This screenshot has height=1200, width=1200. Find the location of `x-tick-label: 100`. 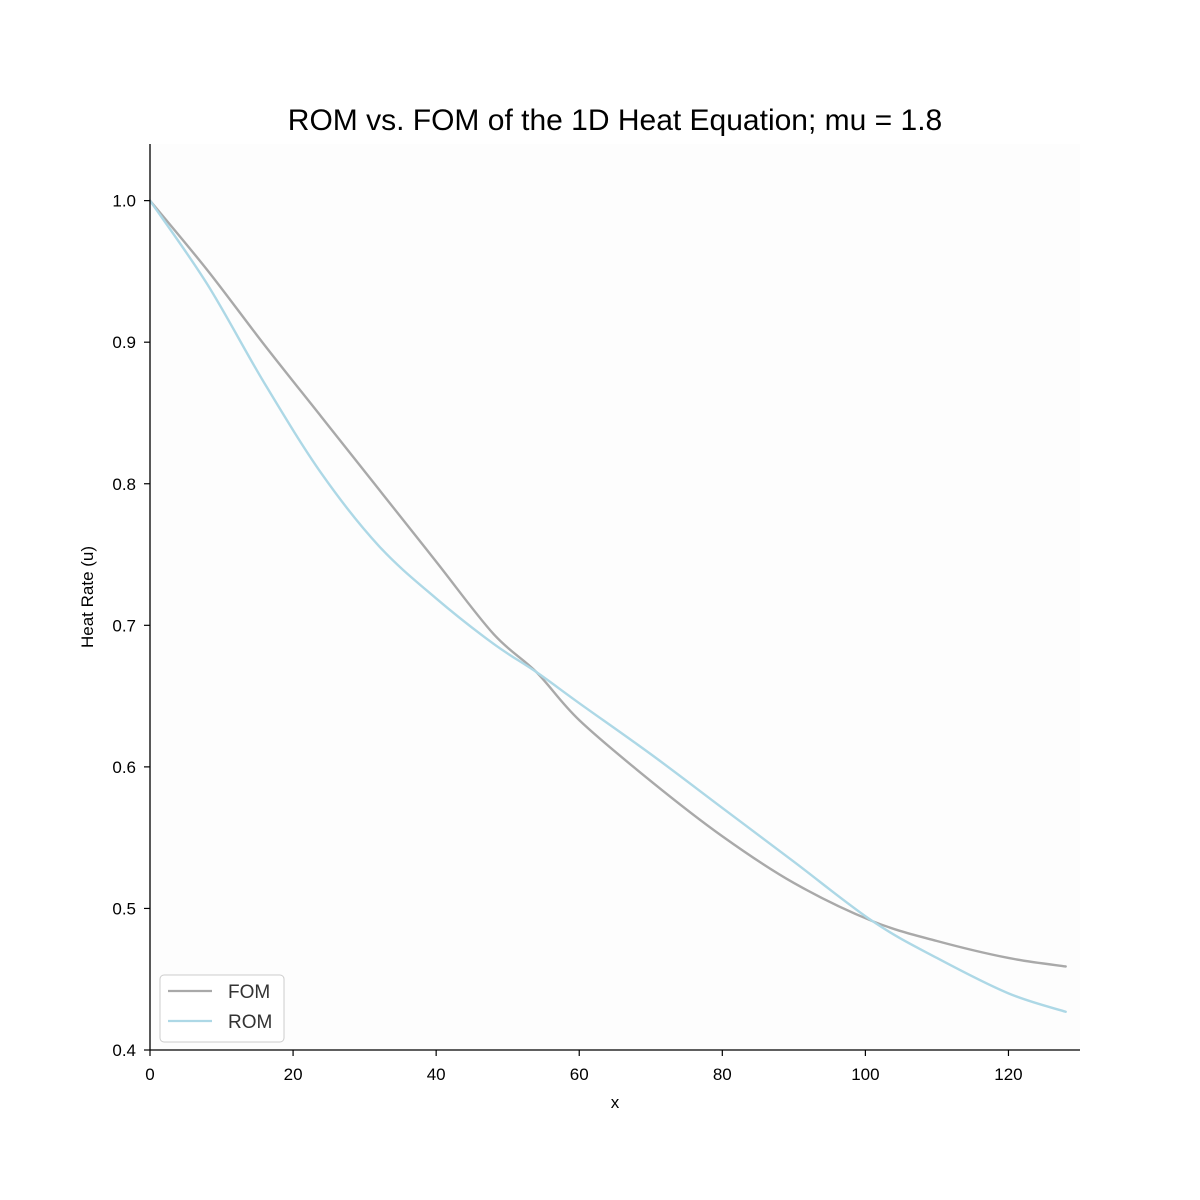

x-tick-label: 100 is located at coordinates (865, 1074).